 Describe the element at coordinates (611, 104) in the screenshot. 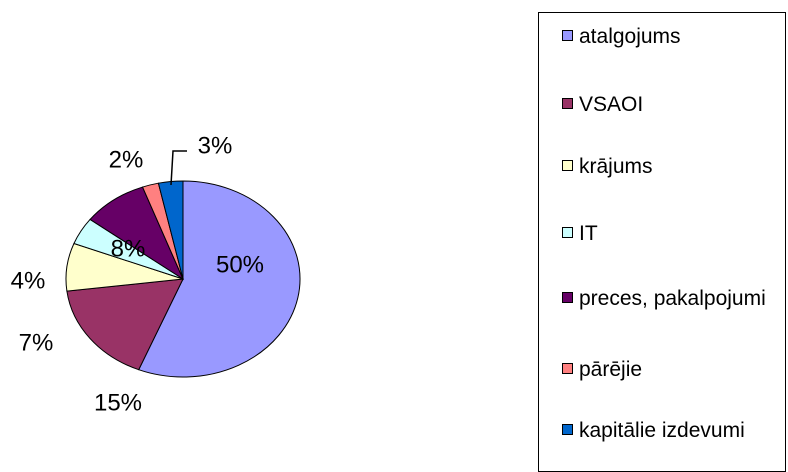

I see `legend-label: VSAOI` at that location.